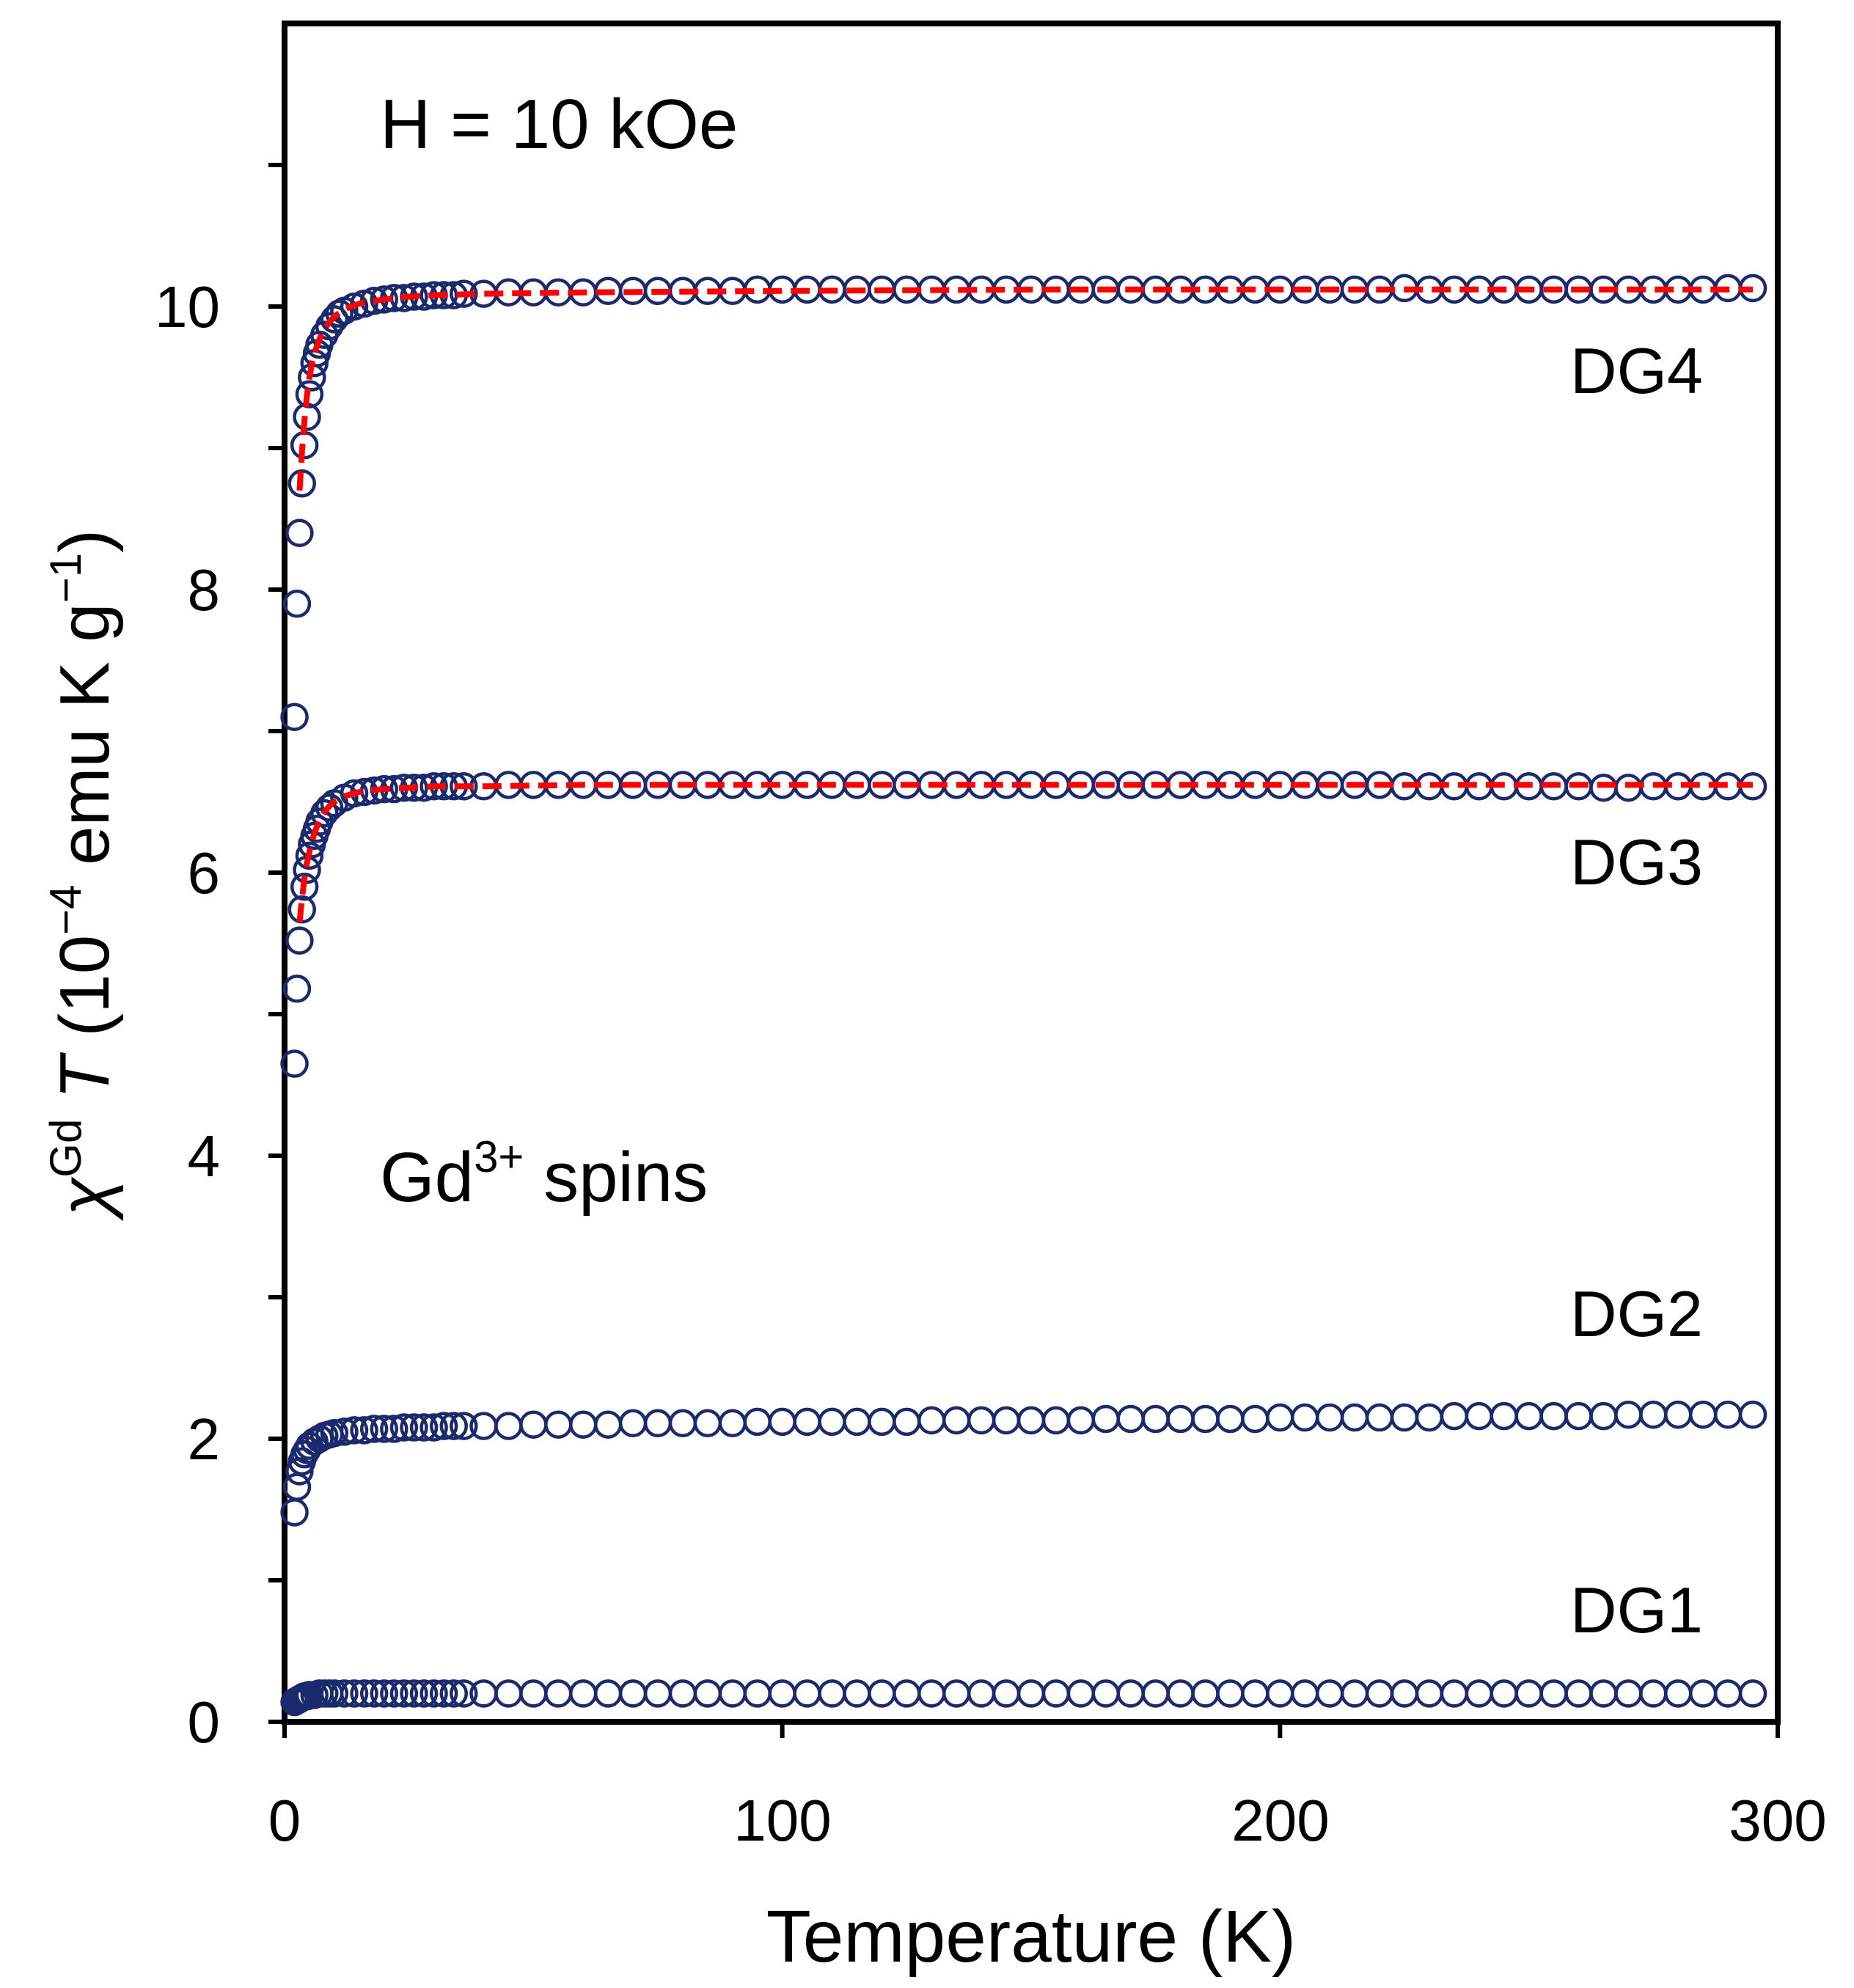  I want to click on y-axis-title: χGd T (10−4 emu K g−1), so click(82, 875).